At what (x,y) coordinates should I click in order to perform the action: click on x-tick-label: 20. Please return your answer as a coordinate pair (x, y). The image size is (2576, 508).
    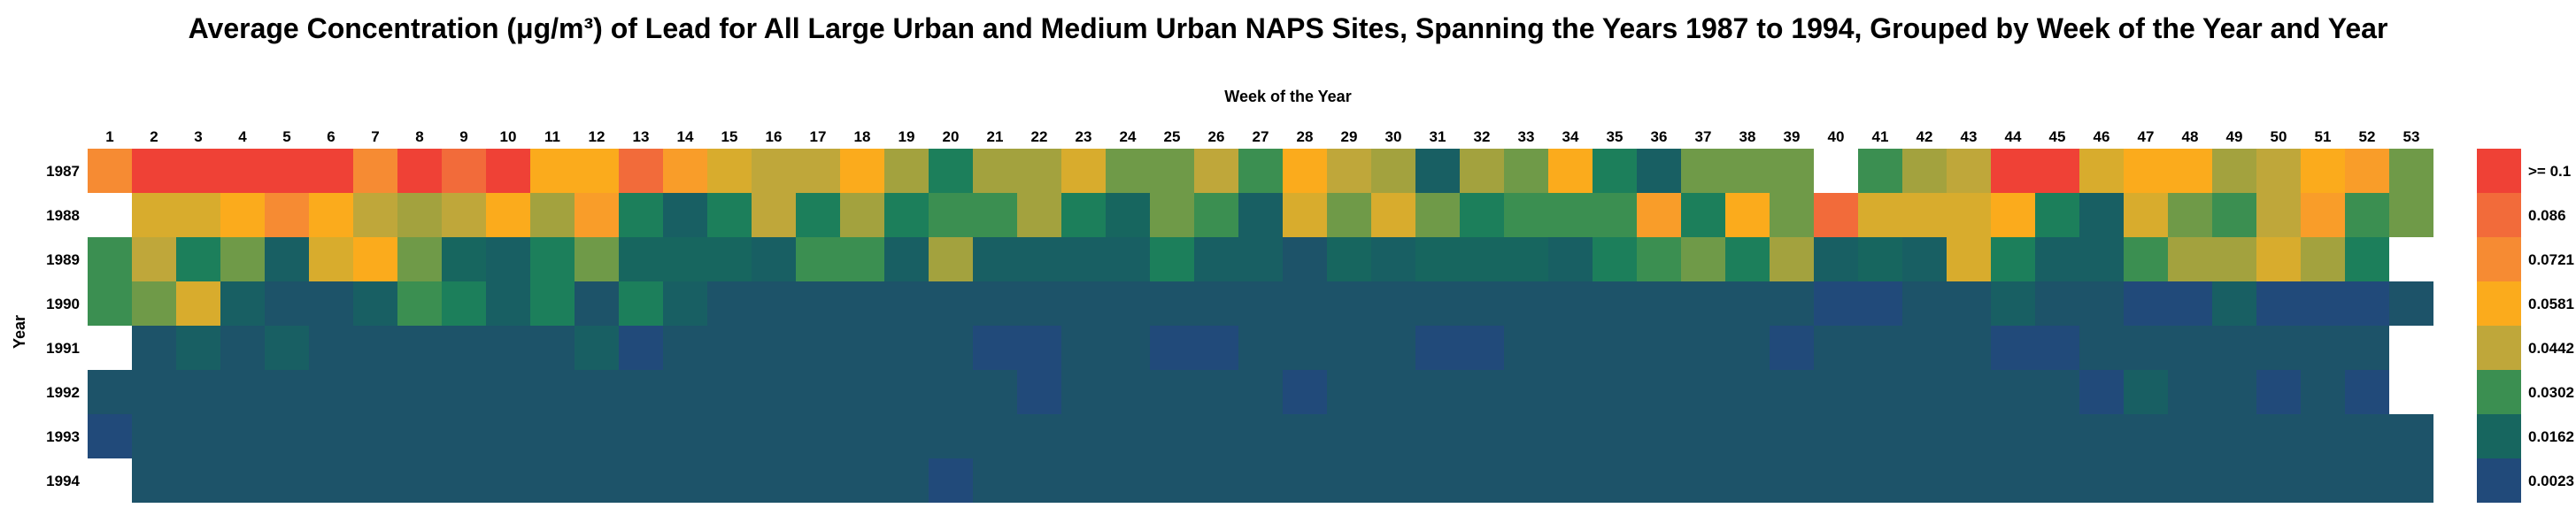
    Looking at the image, I should click on (951, 136).